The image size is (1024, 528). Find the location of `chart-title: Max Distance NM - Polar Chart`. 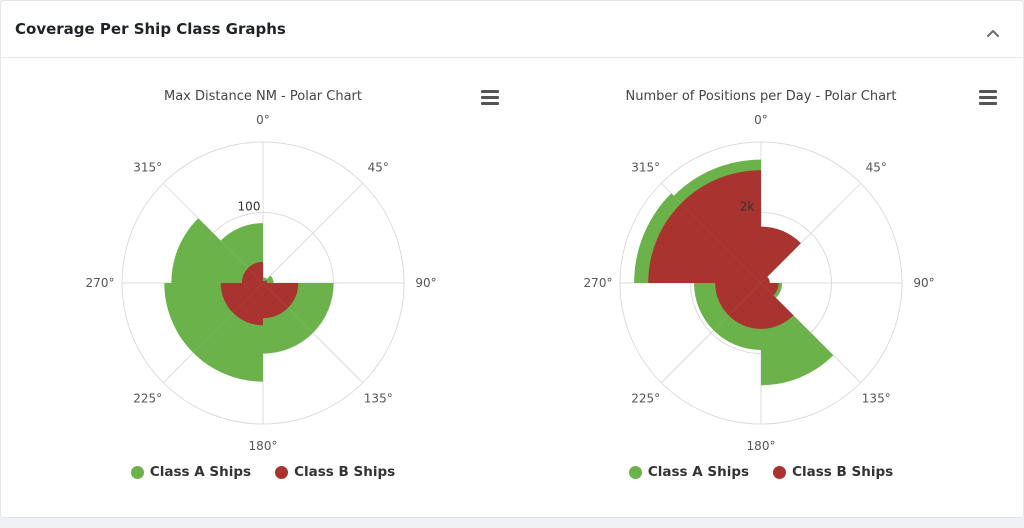

chart-title: Max Distance NM - Polar Chart is located at coordinates (263, 96).